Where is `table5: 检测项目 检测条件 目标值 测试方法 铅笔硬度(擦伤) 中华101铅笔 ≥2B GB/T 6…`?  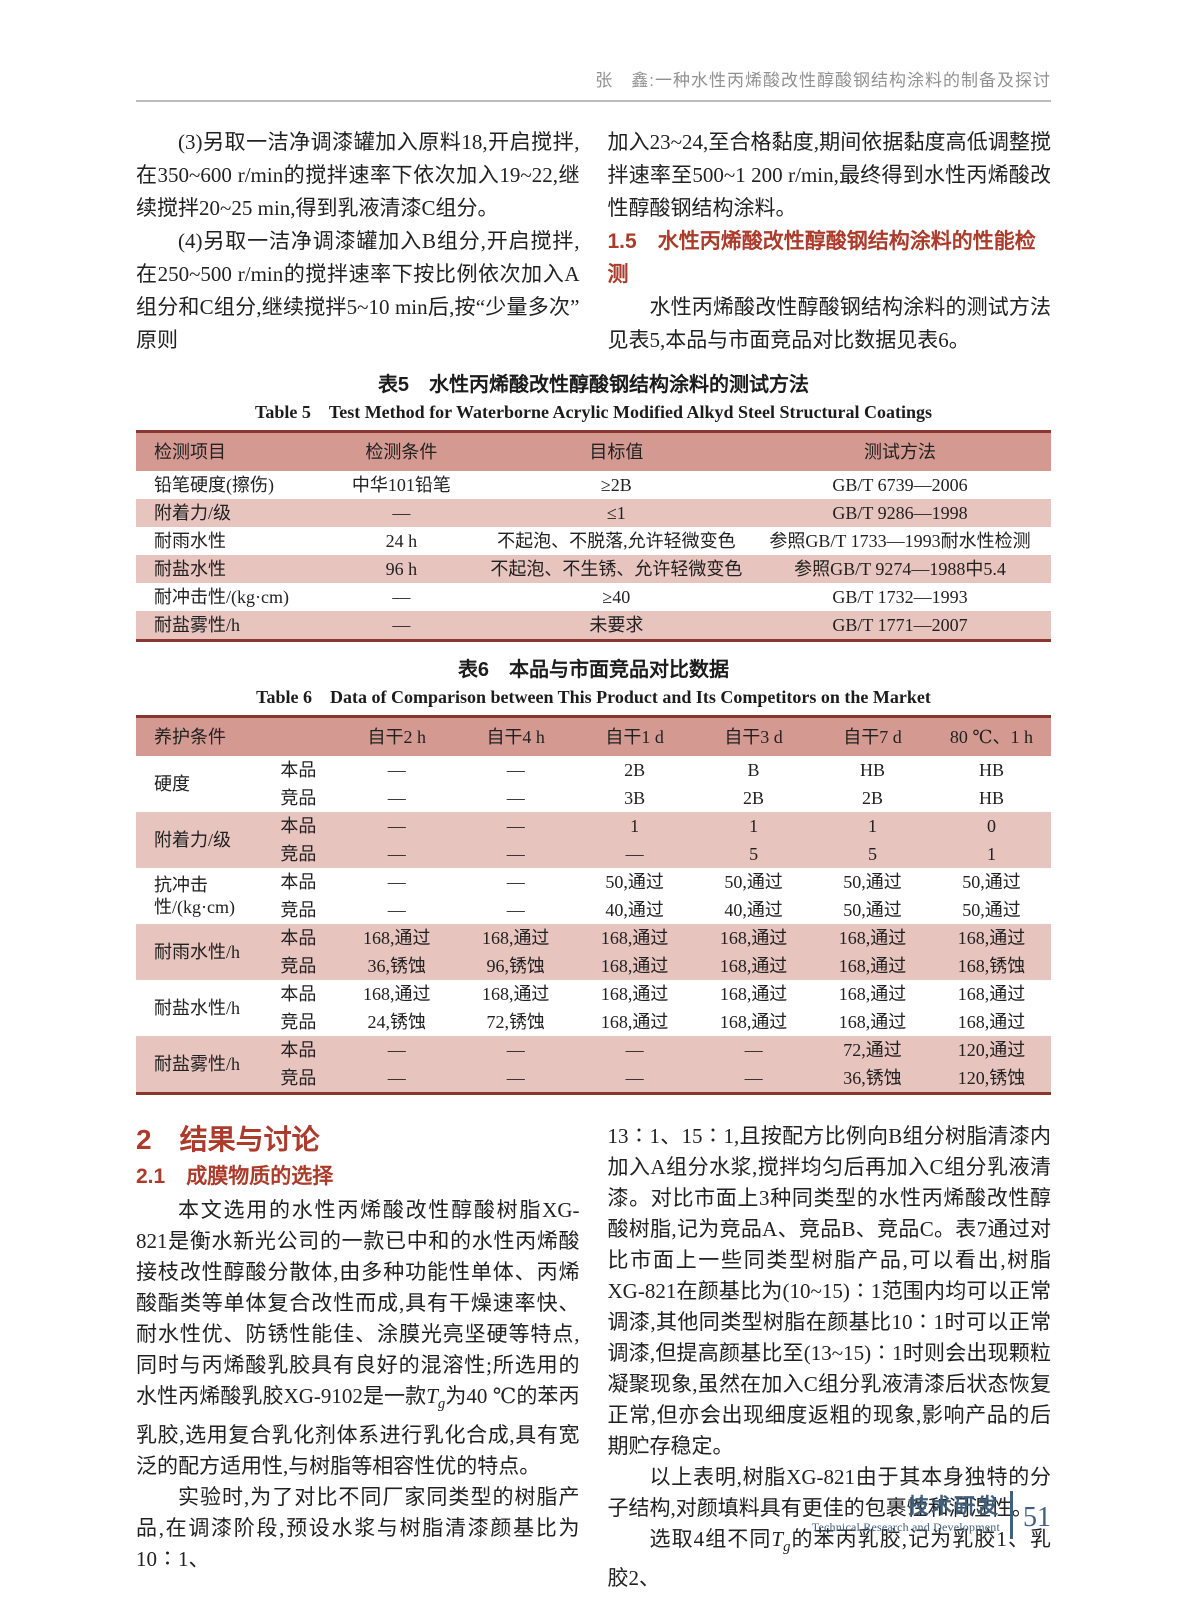 table5: 检测项目 检测条件 目标值 测试方法 铅笔硬度(擦伤) 中华101铅笔 ≥2B GB/T 6… is located at coordinates (593, 536).